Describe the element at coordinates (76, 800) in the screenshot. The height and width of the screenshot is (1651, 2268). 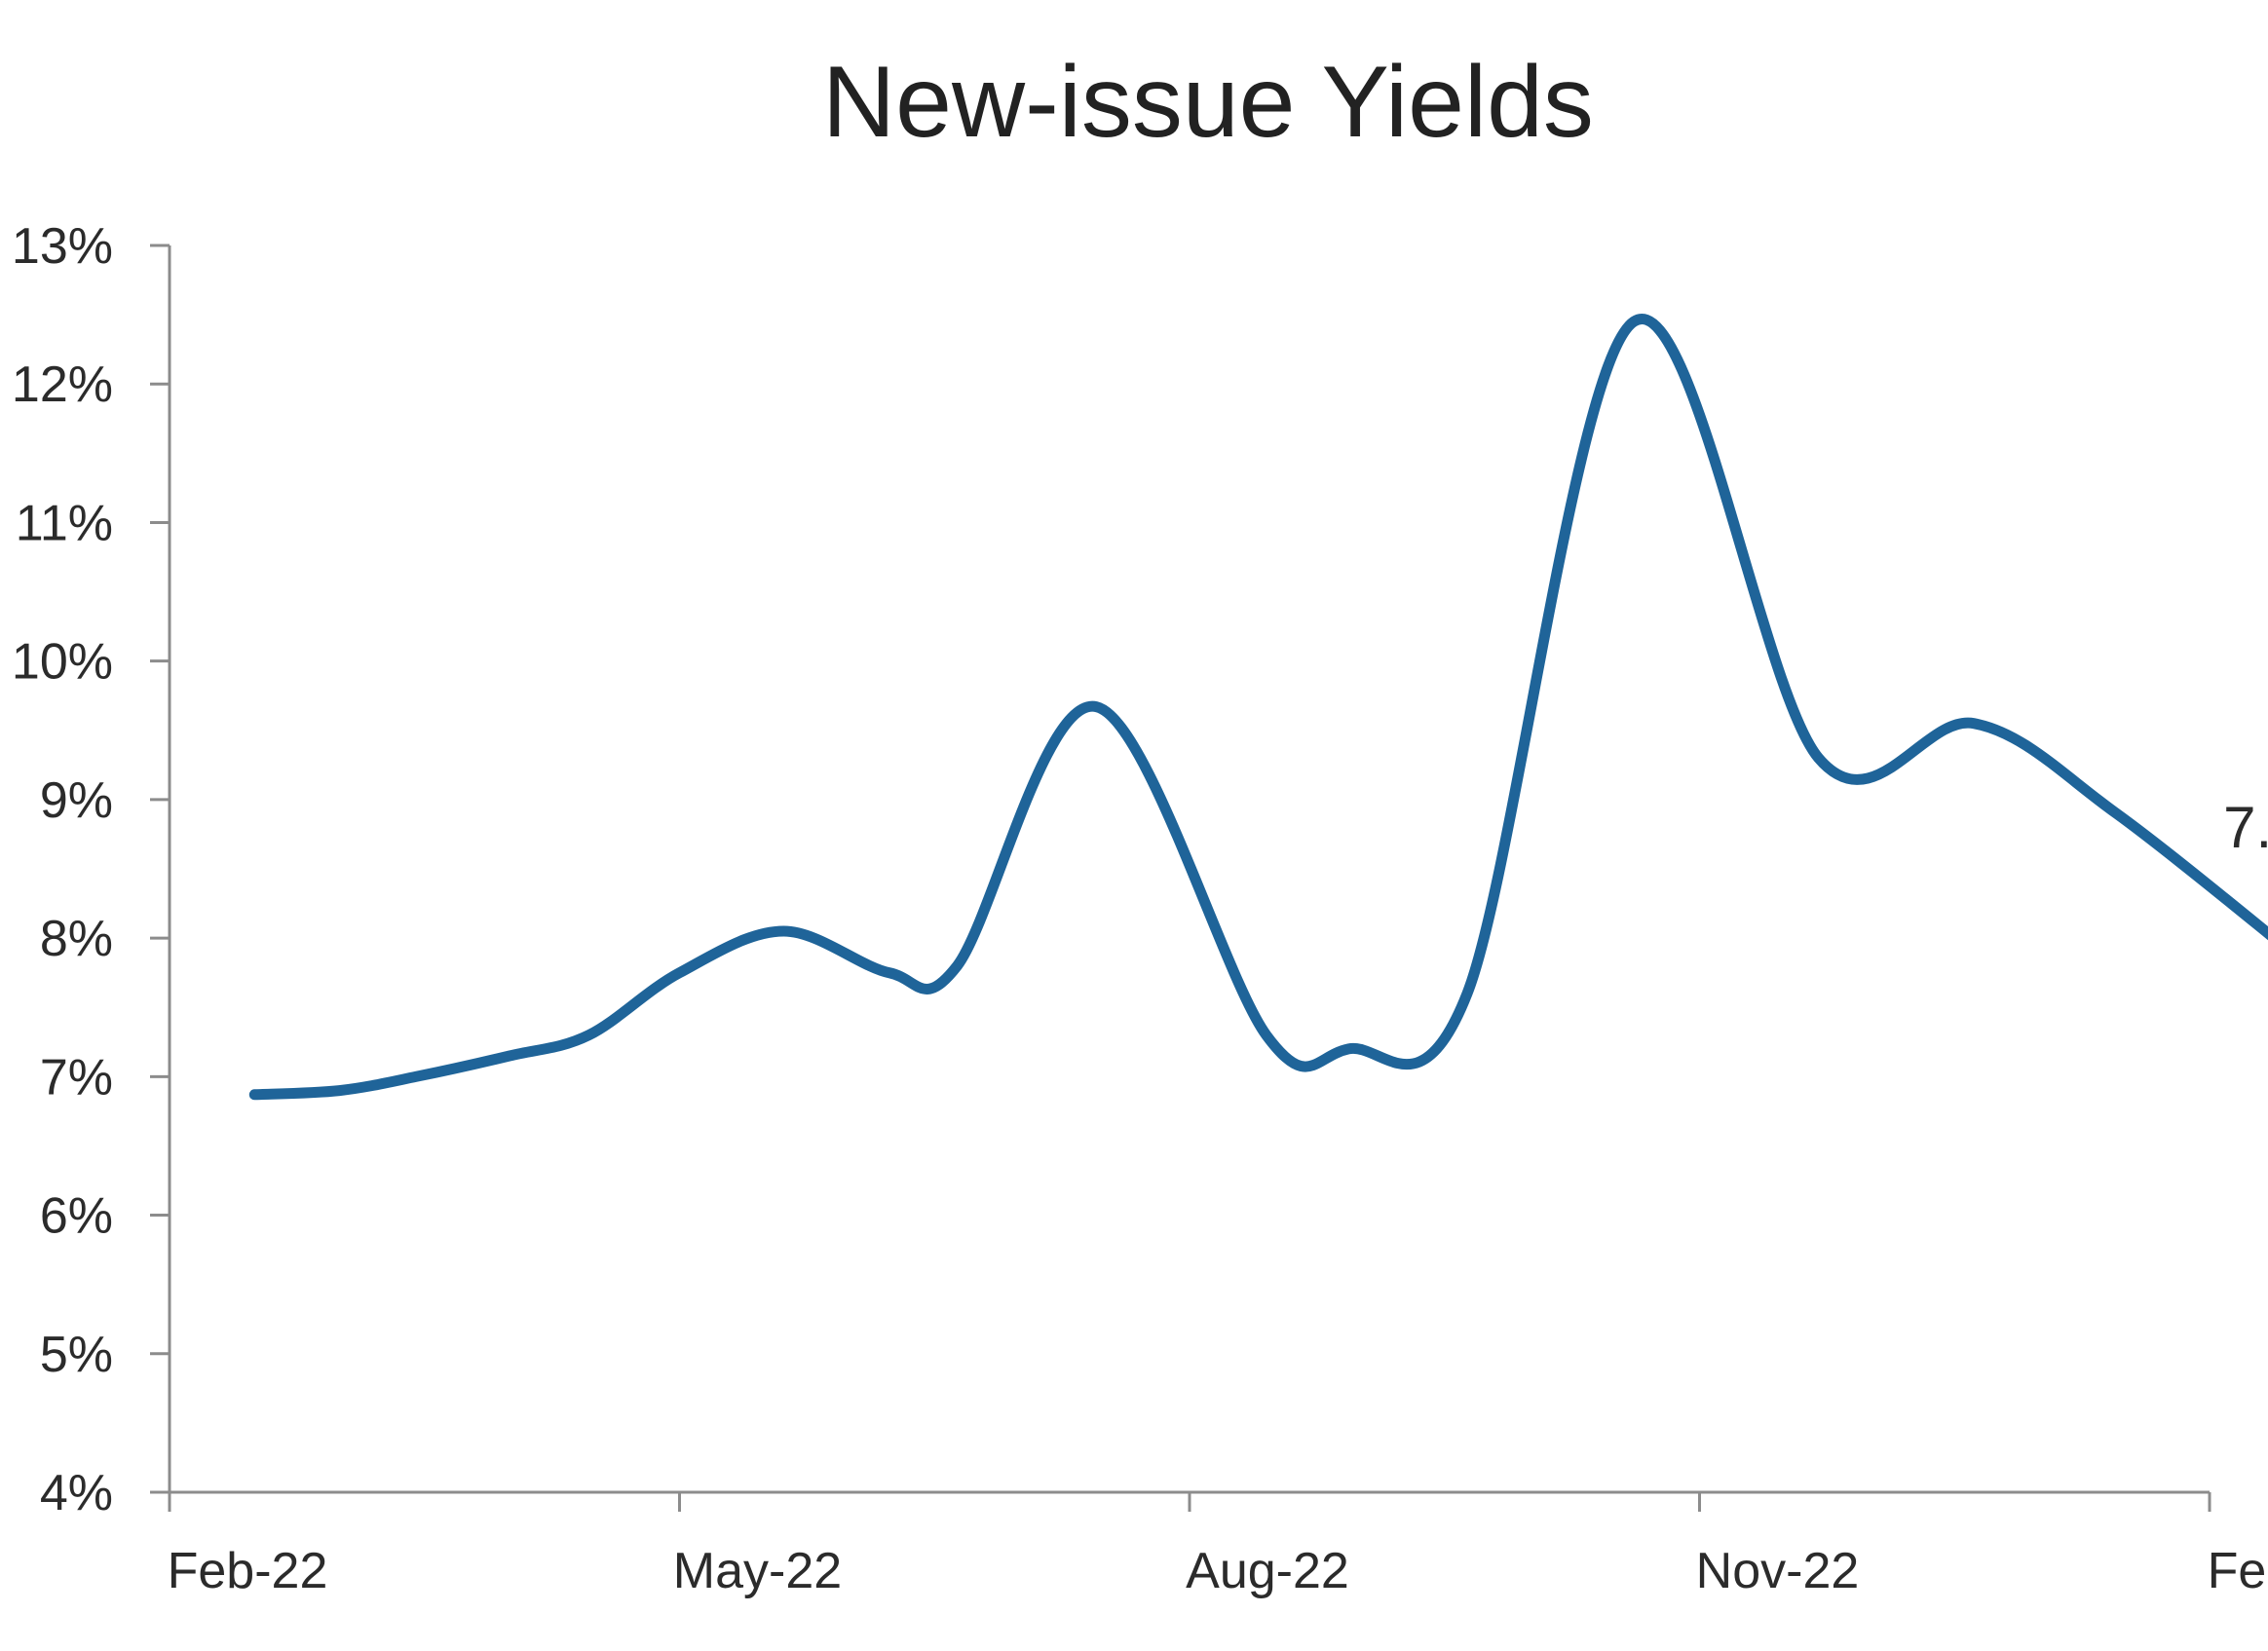
I see `y-tick-label: 9%` at that location.